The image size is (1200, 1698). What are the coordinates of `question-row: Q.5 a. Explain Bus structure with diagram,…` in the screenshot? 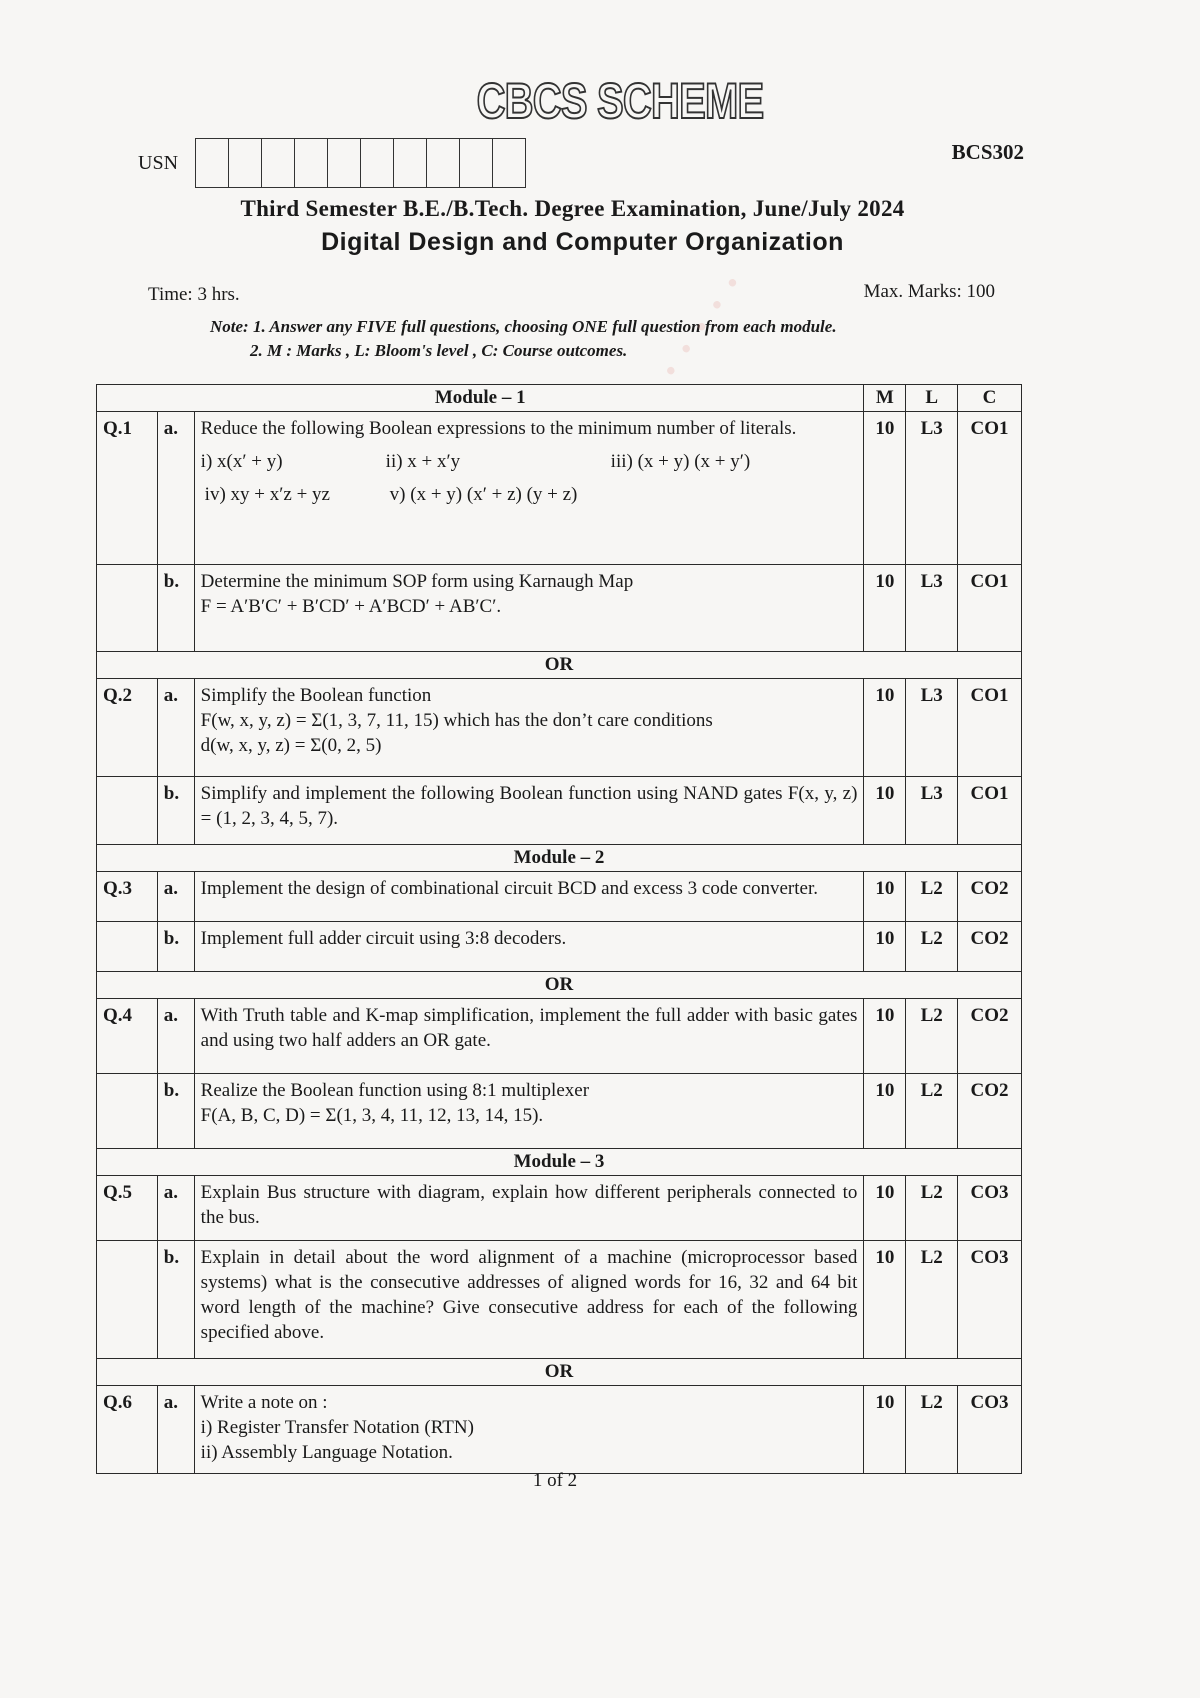 It's located at (559, 1208).